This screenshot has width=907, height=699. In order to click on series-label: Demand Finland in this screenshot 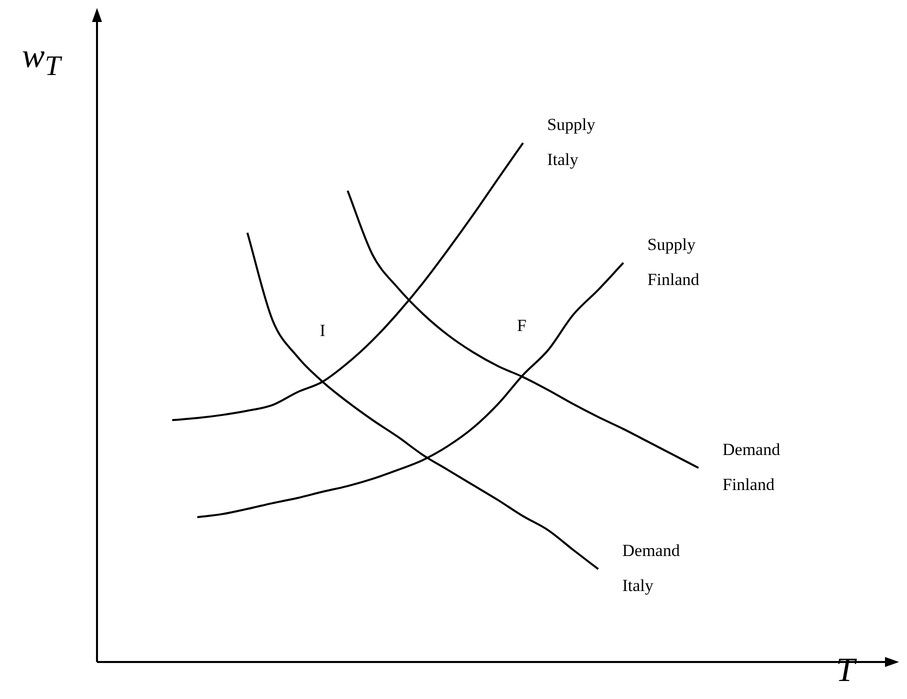, I will do `click(751, 467)`.